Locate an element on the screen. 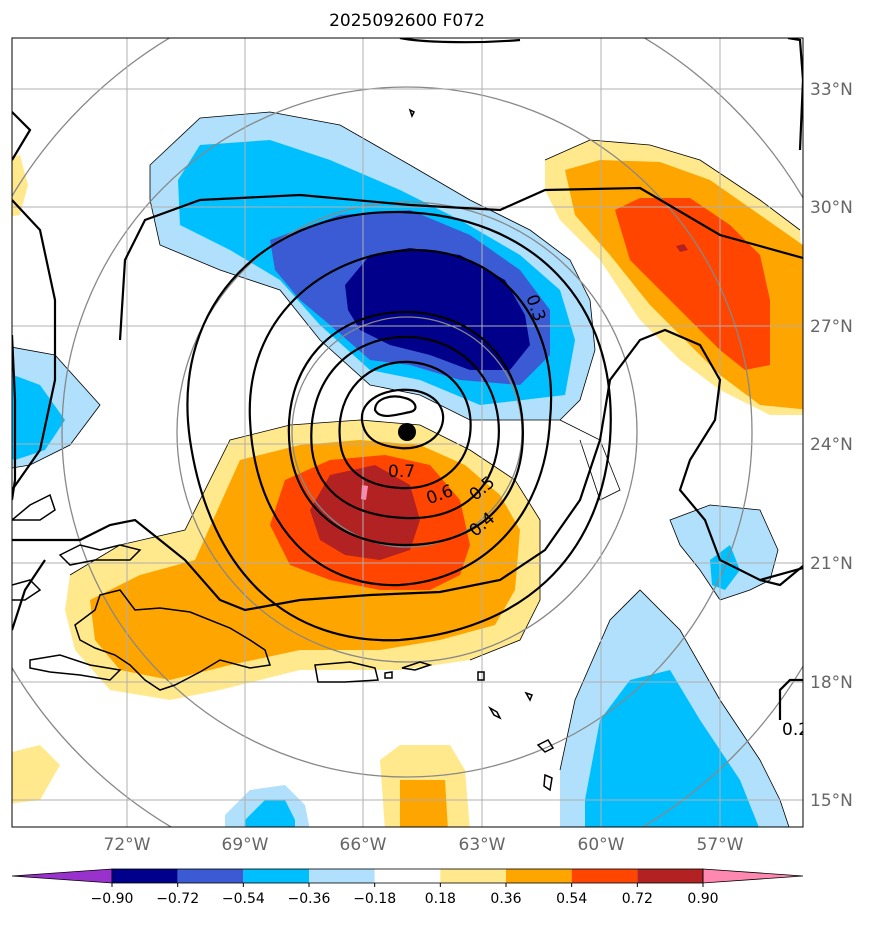  longitude-labels: 72°W 69°W 66°W 63°W 60°W 57°W is located at coordinates (424, 845).